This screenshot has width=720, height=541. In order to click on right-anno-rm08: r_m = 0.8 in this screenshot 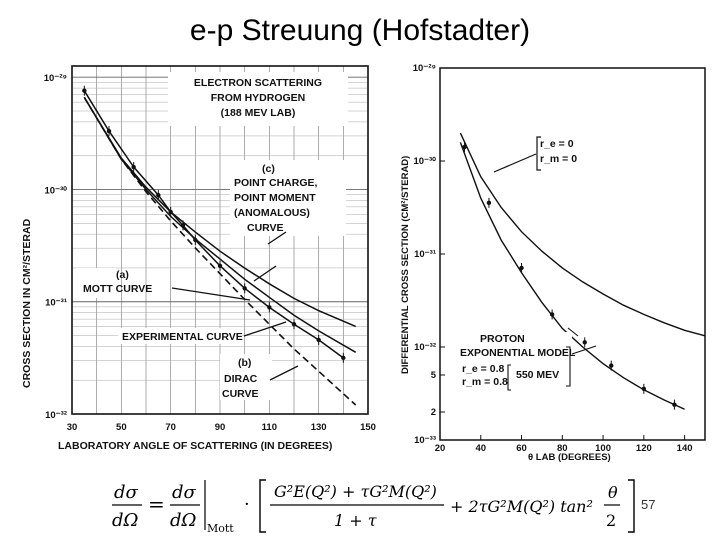, I will do `click(485, 382)`.